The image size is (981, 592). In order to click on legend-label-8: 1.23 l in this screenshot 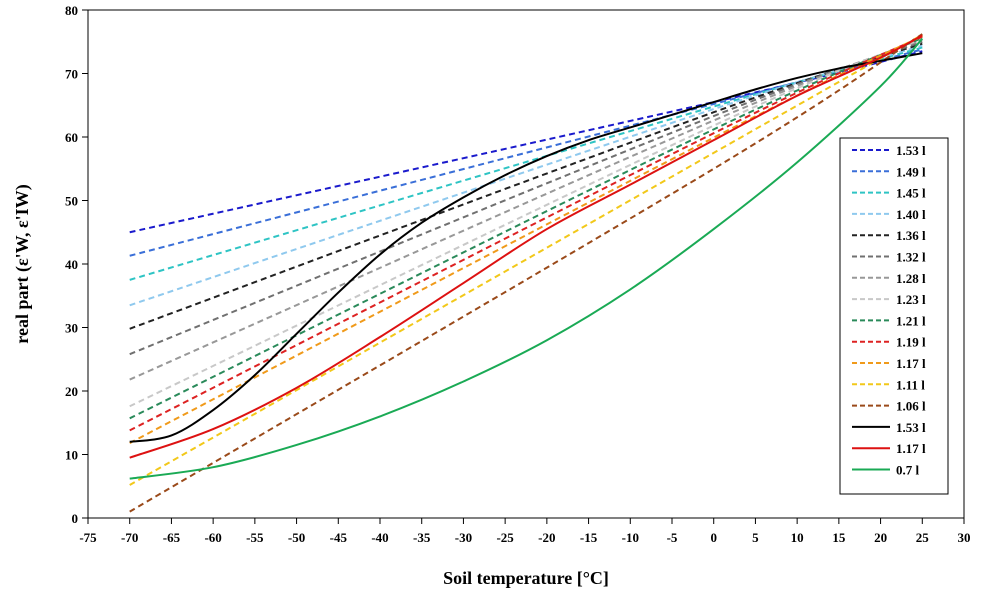, I will do `click(911, 299)`.